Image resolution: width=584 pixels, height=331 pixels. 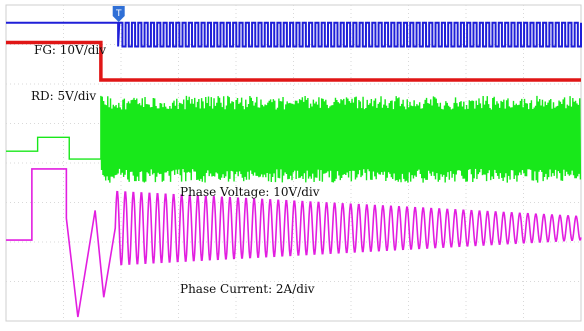 I want to click on trigger-marker-label: T, so click(x=118, y=14).